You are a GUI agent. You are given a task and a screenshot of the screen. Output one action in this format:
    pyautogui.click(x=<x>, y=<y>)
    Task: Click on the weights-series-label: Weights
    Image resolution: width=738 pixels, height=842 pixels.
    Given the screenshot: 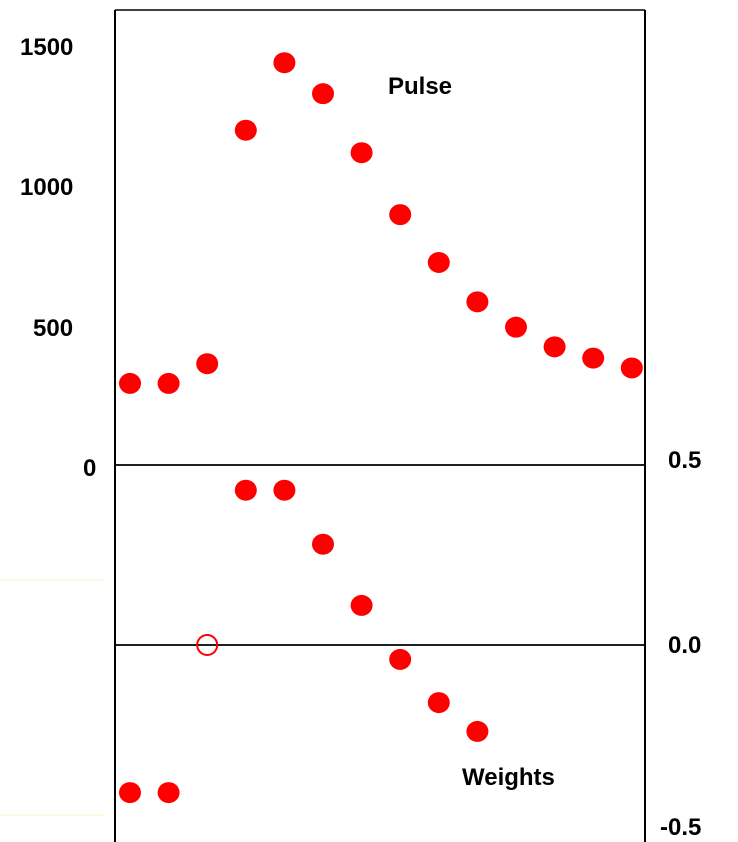 What is the action you would take?
    pyautogui.click(x=508, y=777)
    